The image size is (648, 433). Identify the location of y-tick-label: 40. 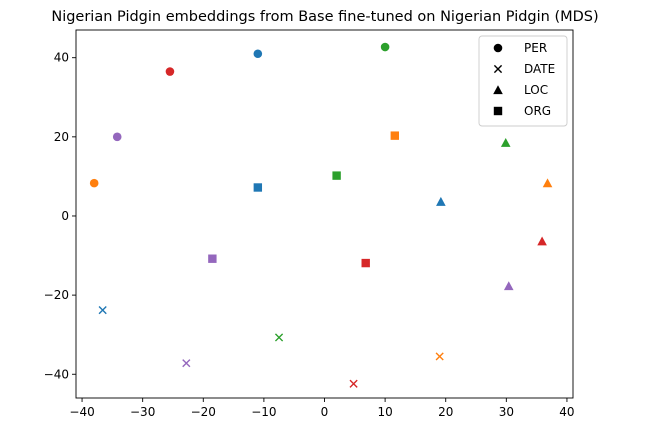
(61, 58).